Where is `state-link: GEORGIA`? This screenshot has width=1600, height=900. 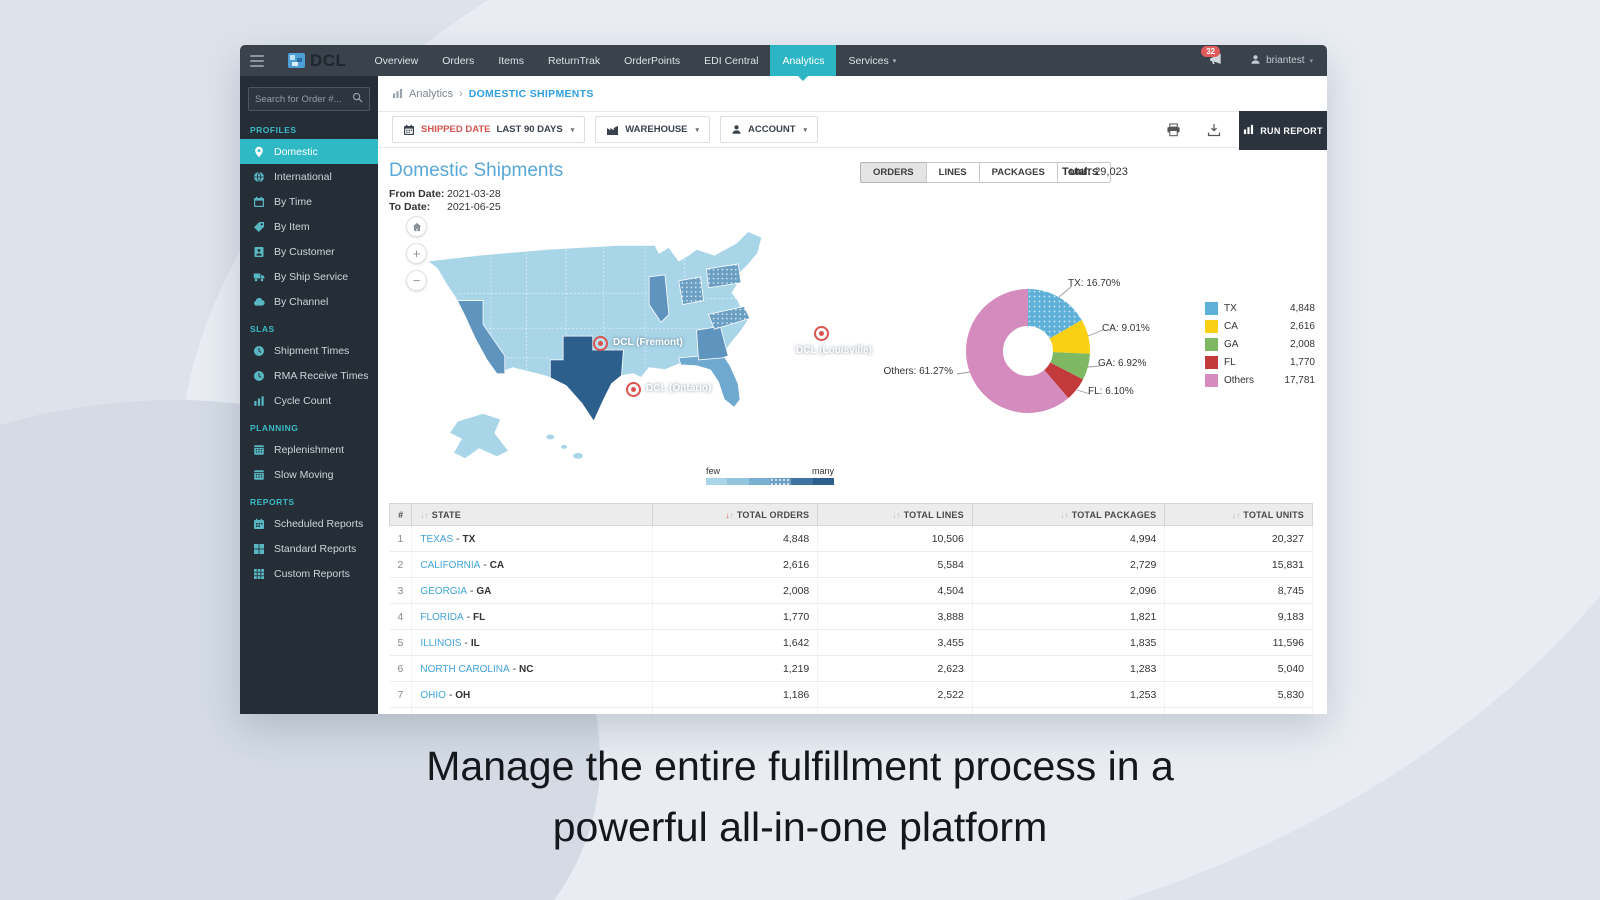
state-link: GEORGIA is located at coordinates (444, 591).